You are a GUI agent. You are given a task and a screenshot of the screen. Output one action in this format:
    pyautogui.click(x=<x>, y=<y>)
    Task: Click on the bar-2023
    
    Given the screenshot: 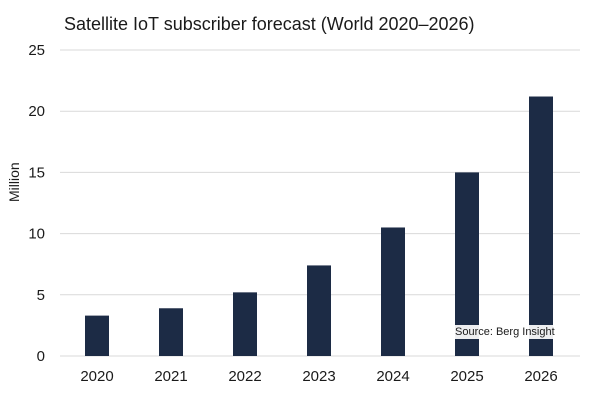 What is the action you would take?
    pyautogui.click(x=319, y=310)
    